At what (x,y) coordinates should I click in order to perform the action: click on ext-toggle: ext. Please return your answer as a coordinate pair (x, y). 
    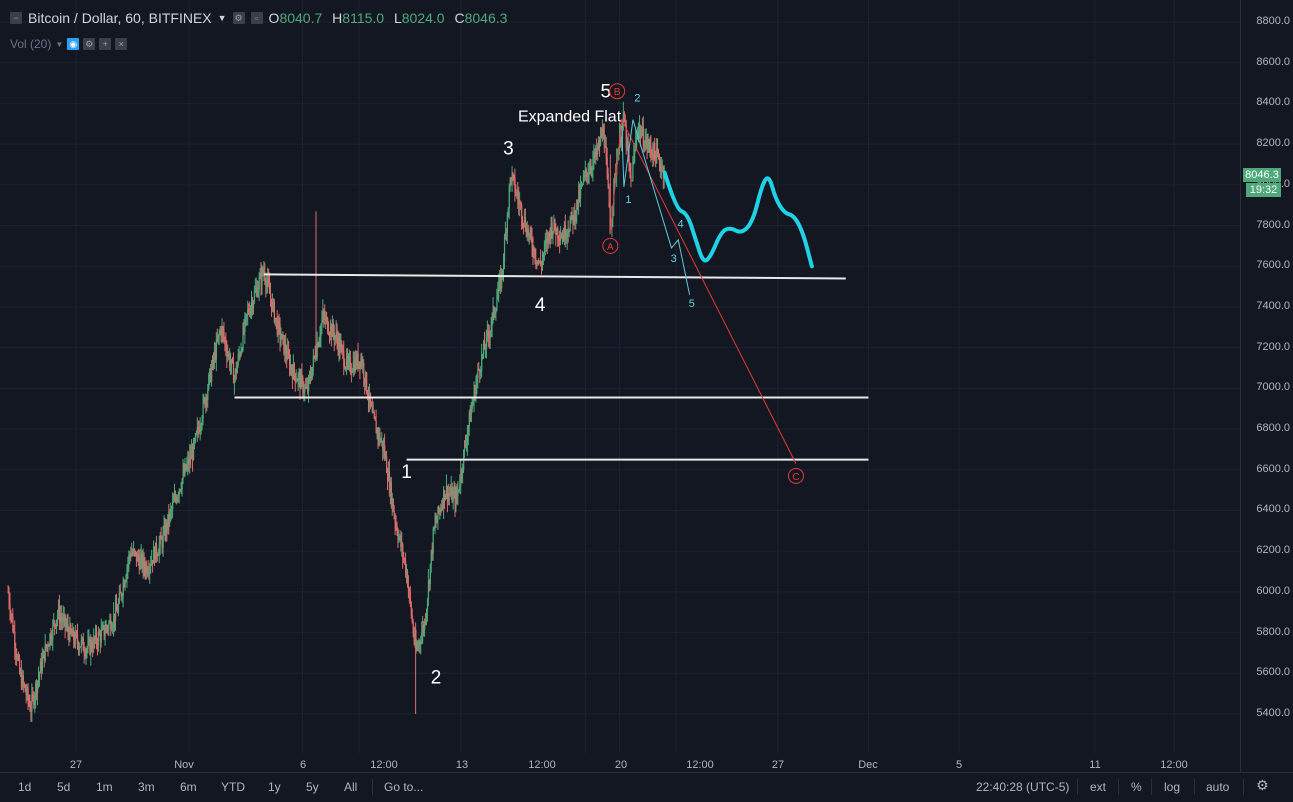
    Looking at the image, I should click on (1098, 787).